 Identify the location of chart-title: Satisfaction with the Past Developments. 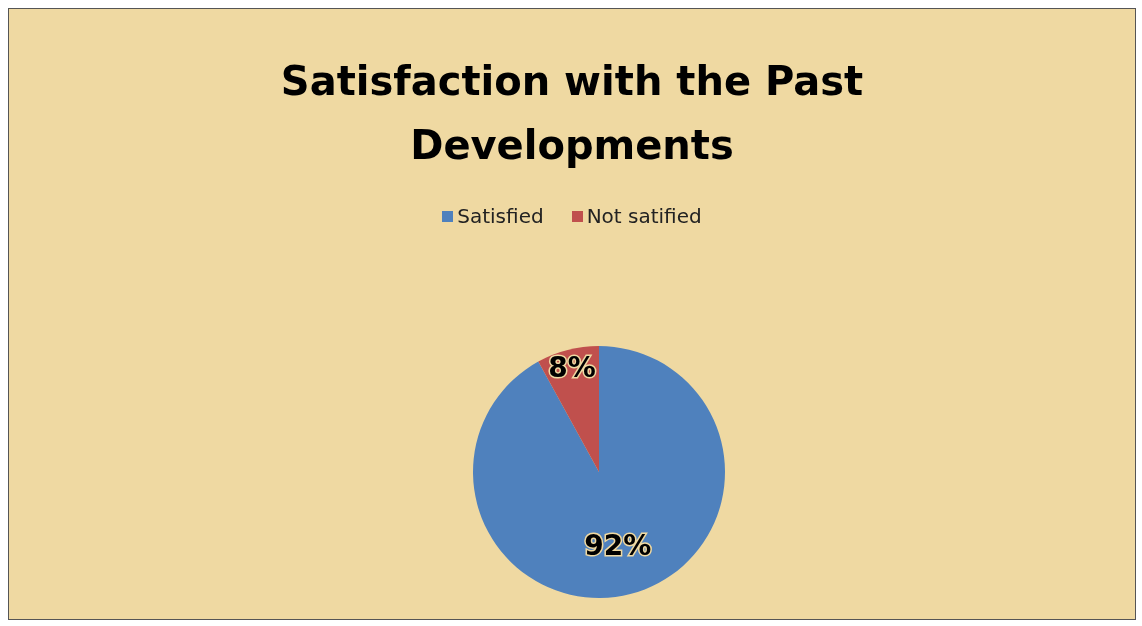
(572, 113).